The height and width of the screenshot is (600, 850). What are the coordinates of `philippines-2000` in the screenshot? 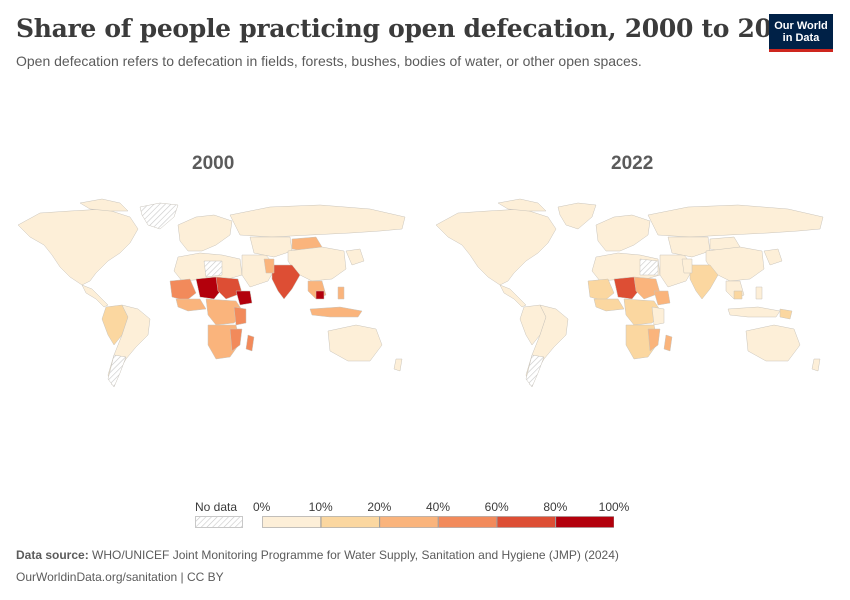 It's located at (341, 293).